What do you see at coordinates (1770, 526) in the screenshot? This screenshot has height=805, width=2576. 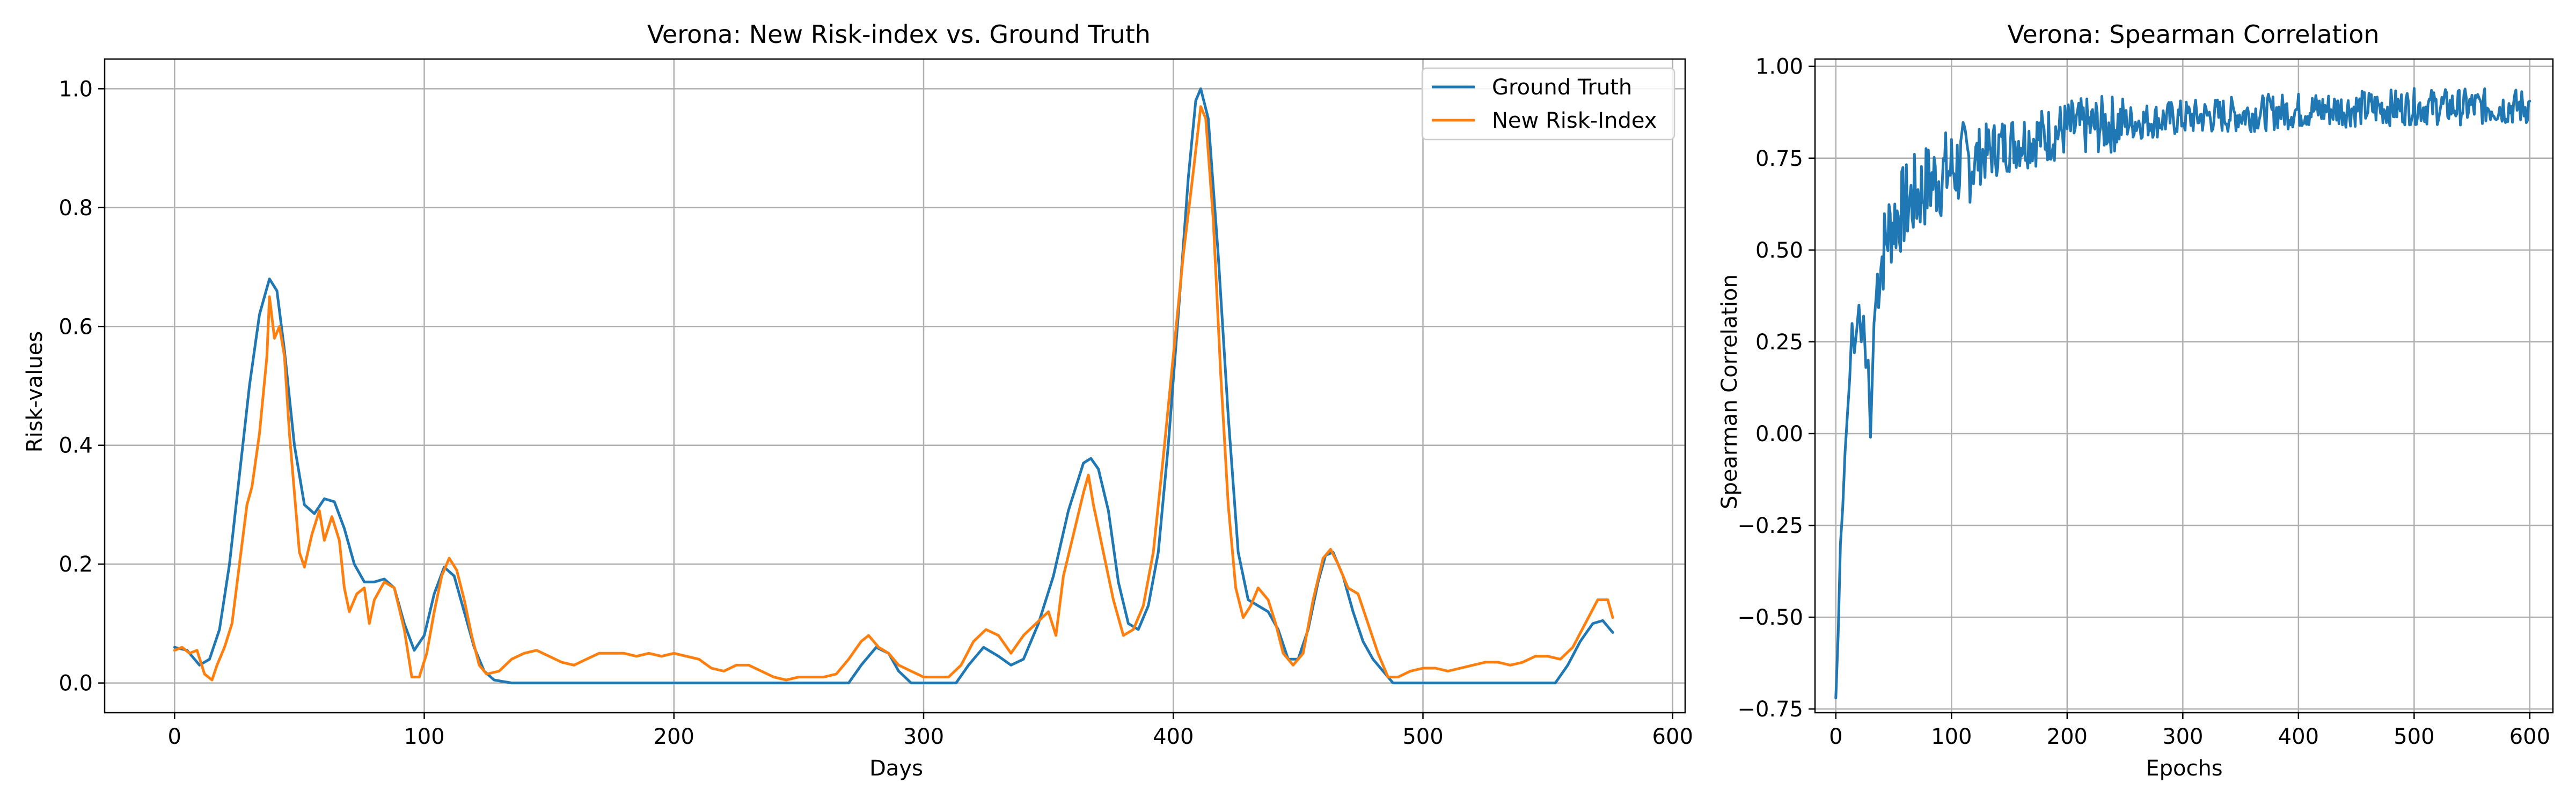 I see `right-y-tick-label: −0.25` at bounding box center [1770, 526].